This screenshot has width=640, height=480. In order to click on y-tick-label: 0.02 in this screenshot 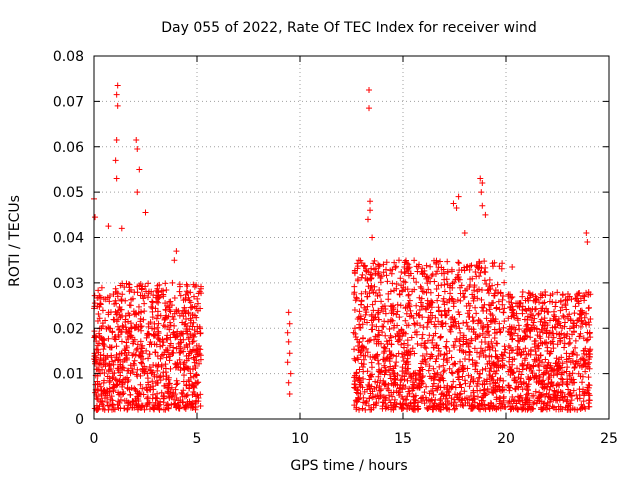, I will do `click(68, 329)`.